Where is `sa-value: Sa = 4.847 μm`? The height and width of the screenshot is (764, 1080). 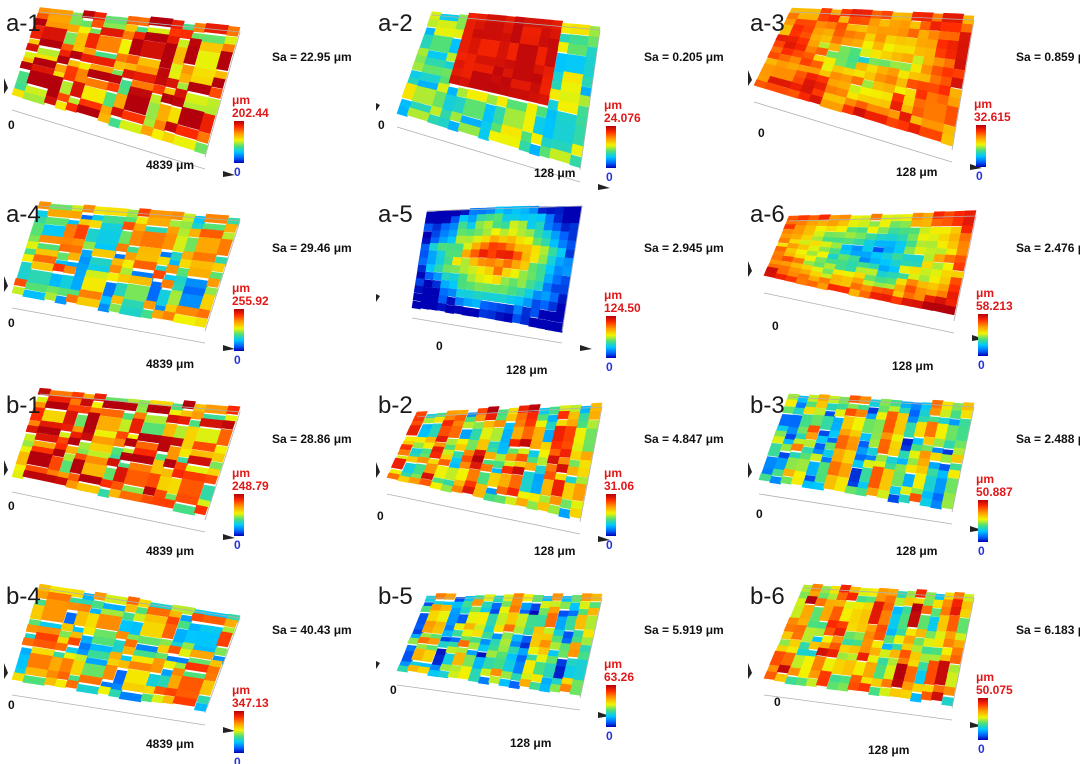 sa-value: Sa = 4.847 μm is located at coordinates (684, 439).